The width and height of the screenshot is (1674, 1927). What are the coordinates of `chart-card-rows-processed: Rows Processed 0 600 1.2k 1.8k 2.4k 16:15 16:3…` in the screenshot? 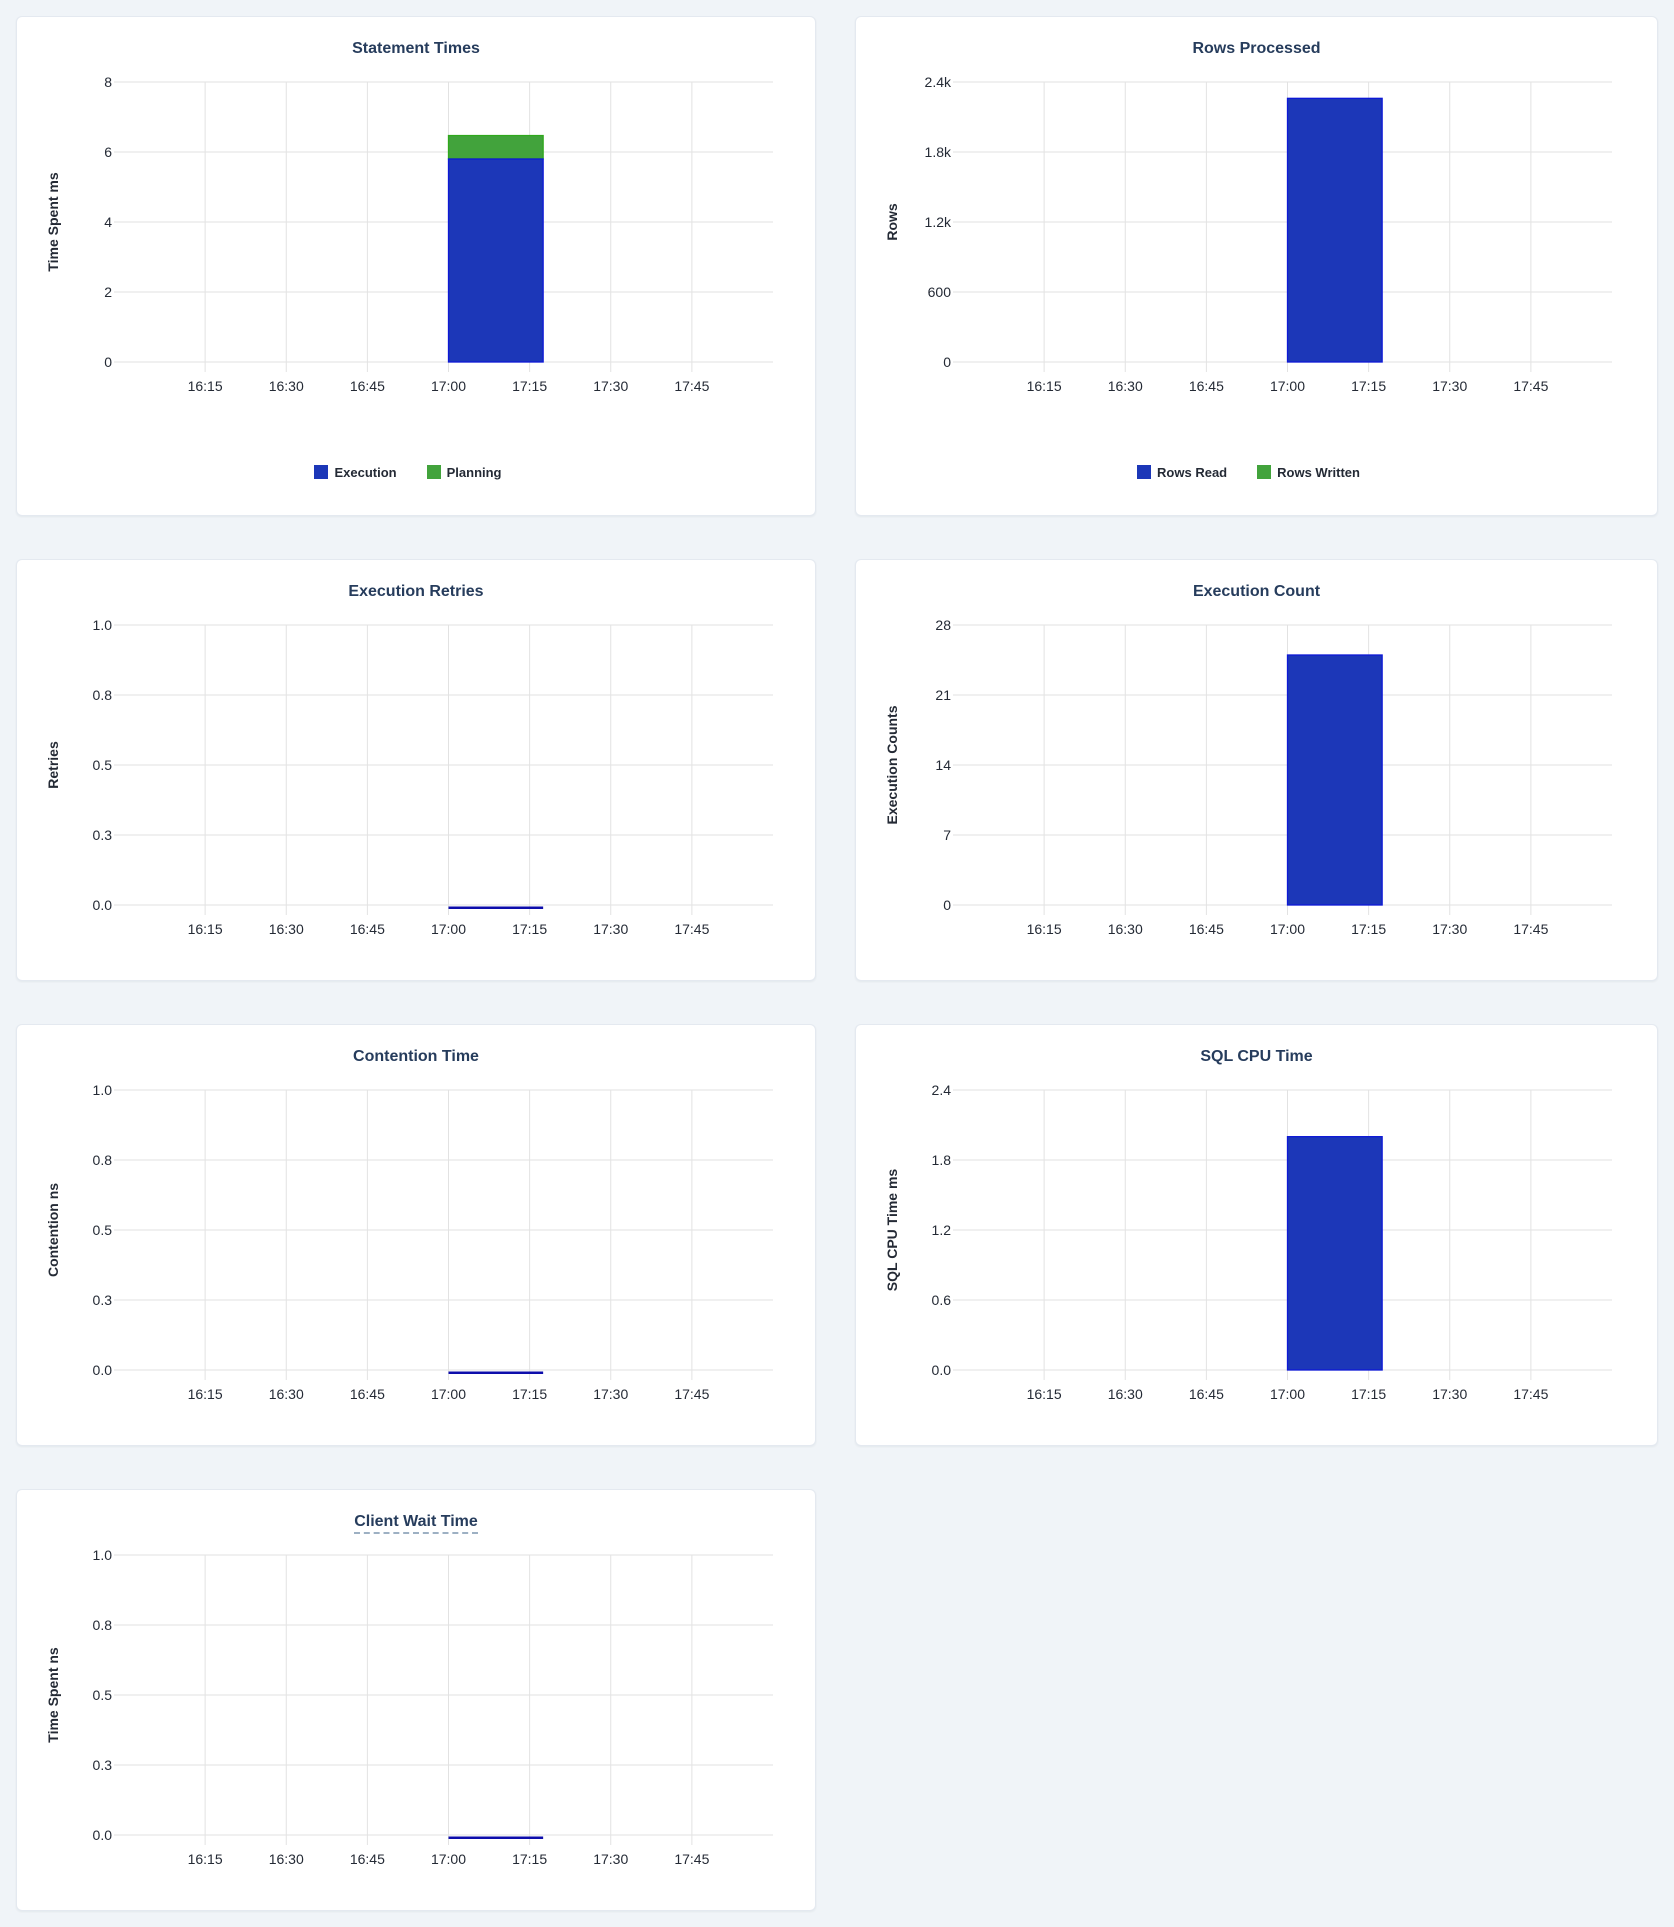 It's located at (1256, 266).